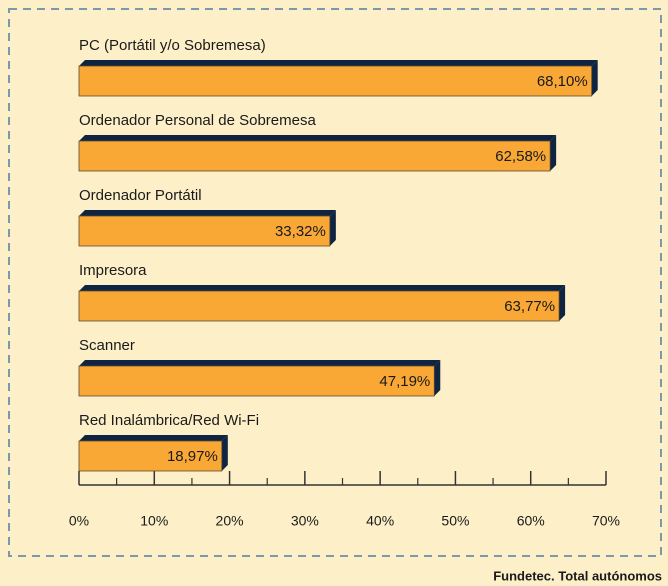 The height and width of the screenshot is (586, 668). I want to click on category-label: Red Inalámbrica/Red Wi-Fi, so click(169, 420).